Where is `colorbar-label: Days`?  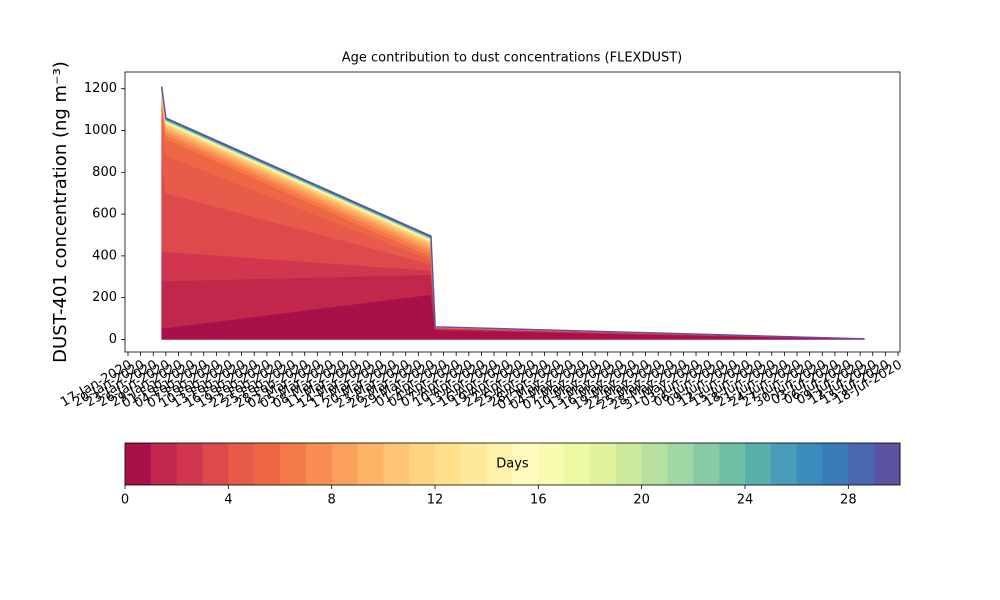
colorbar-label: Days is located at coordinates (512, 464).